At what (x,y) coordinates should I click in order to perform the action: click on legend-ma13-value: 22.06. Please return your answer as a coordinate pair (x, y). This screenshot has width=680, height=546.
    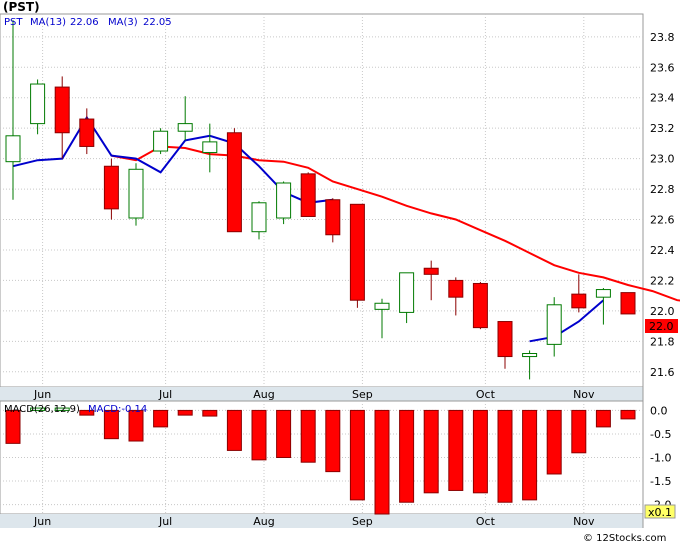
    Looking at the image, I should click on (84, 22).